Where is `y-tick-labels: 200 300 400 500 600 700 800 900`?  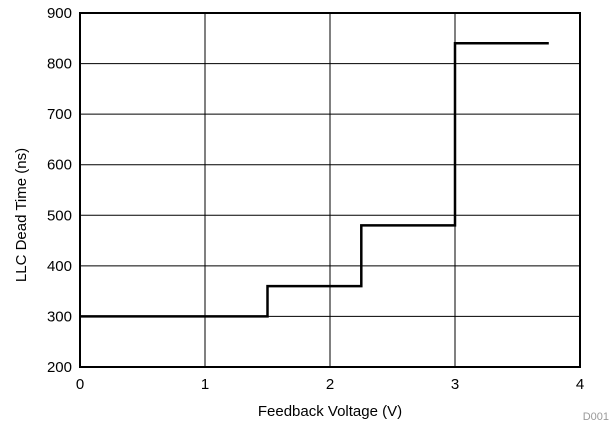
y-tick-labels: 200 300 400 500 600 700 800 900 is located at coordinates (59, 190).